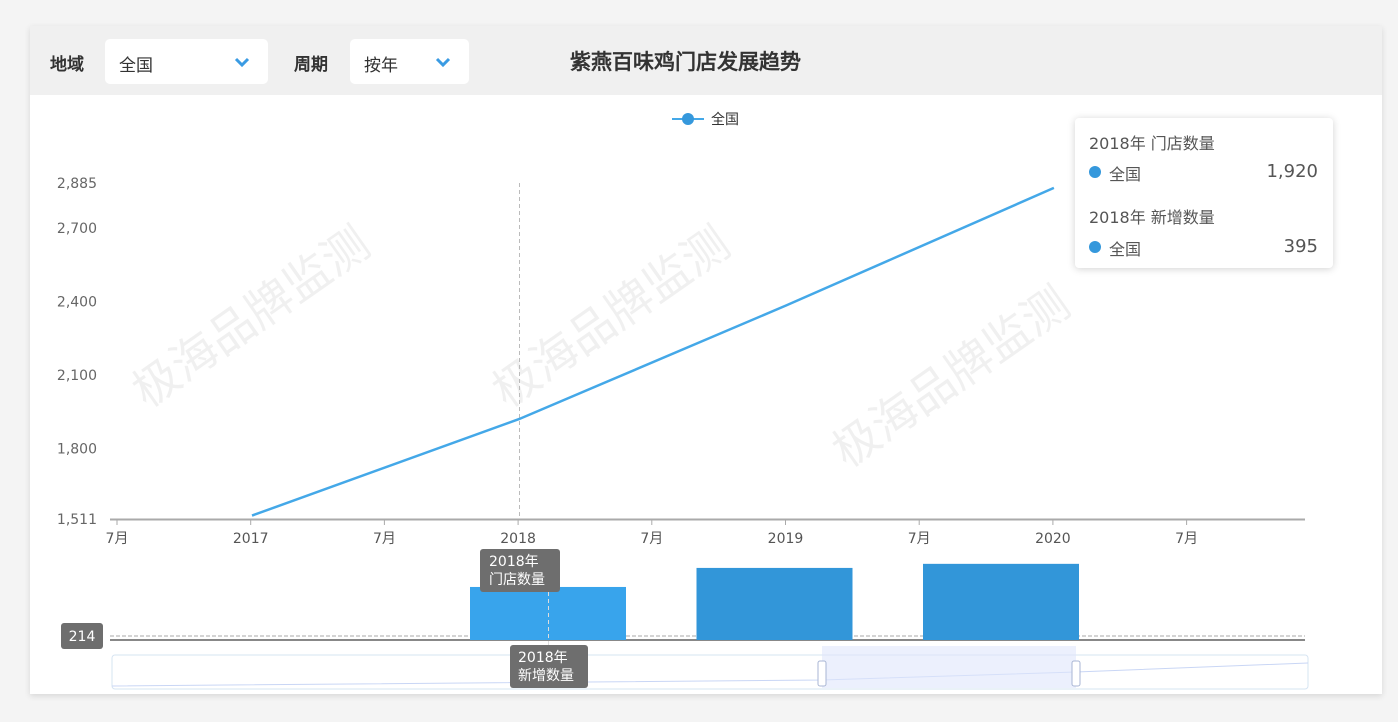 This screenshot has width=1398, height=722. I want to click on tooltip-title-stores: 2018年 门店数量, so click(1152, 143).